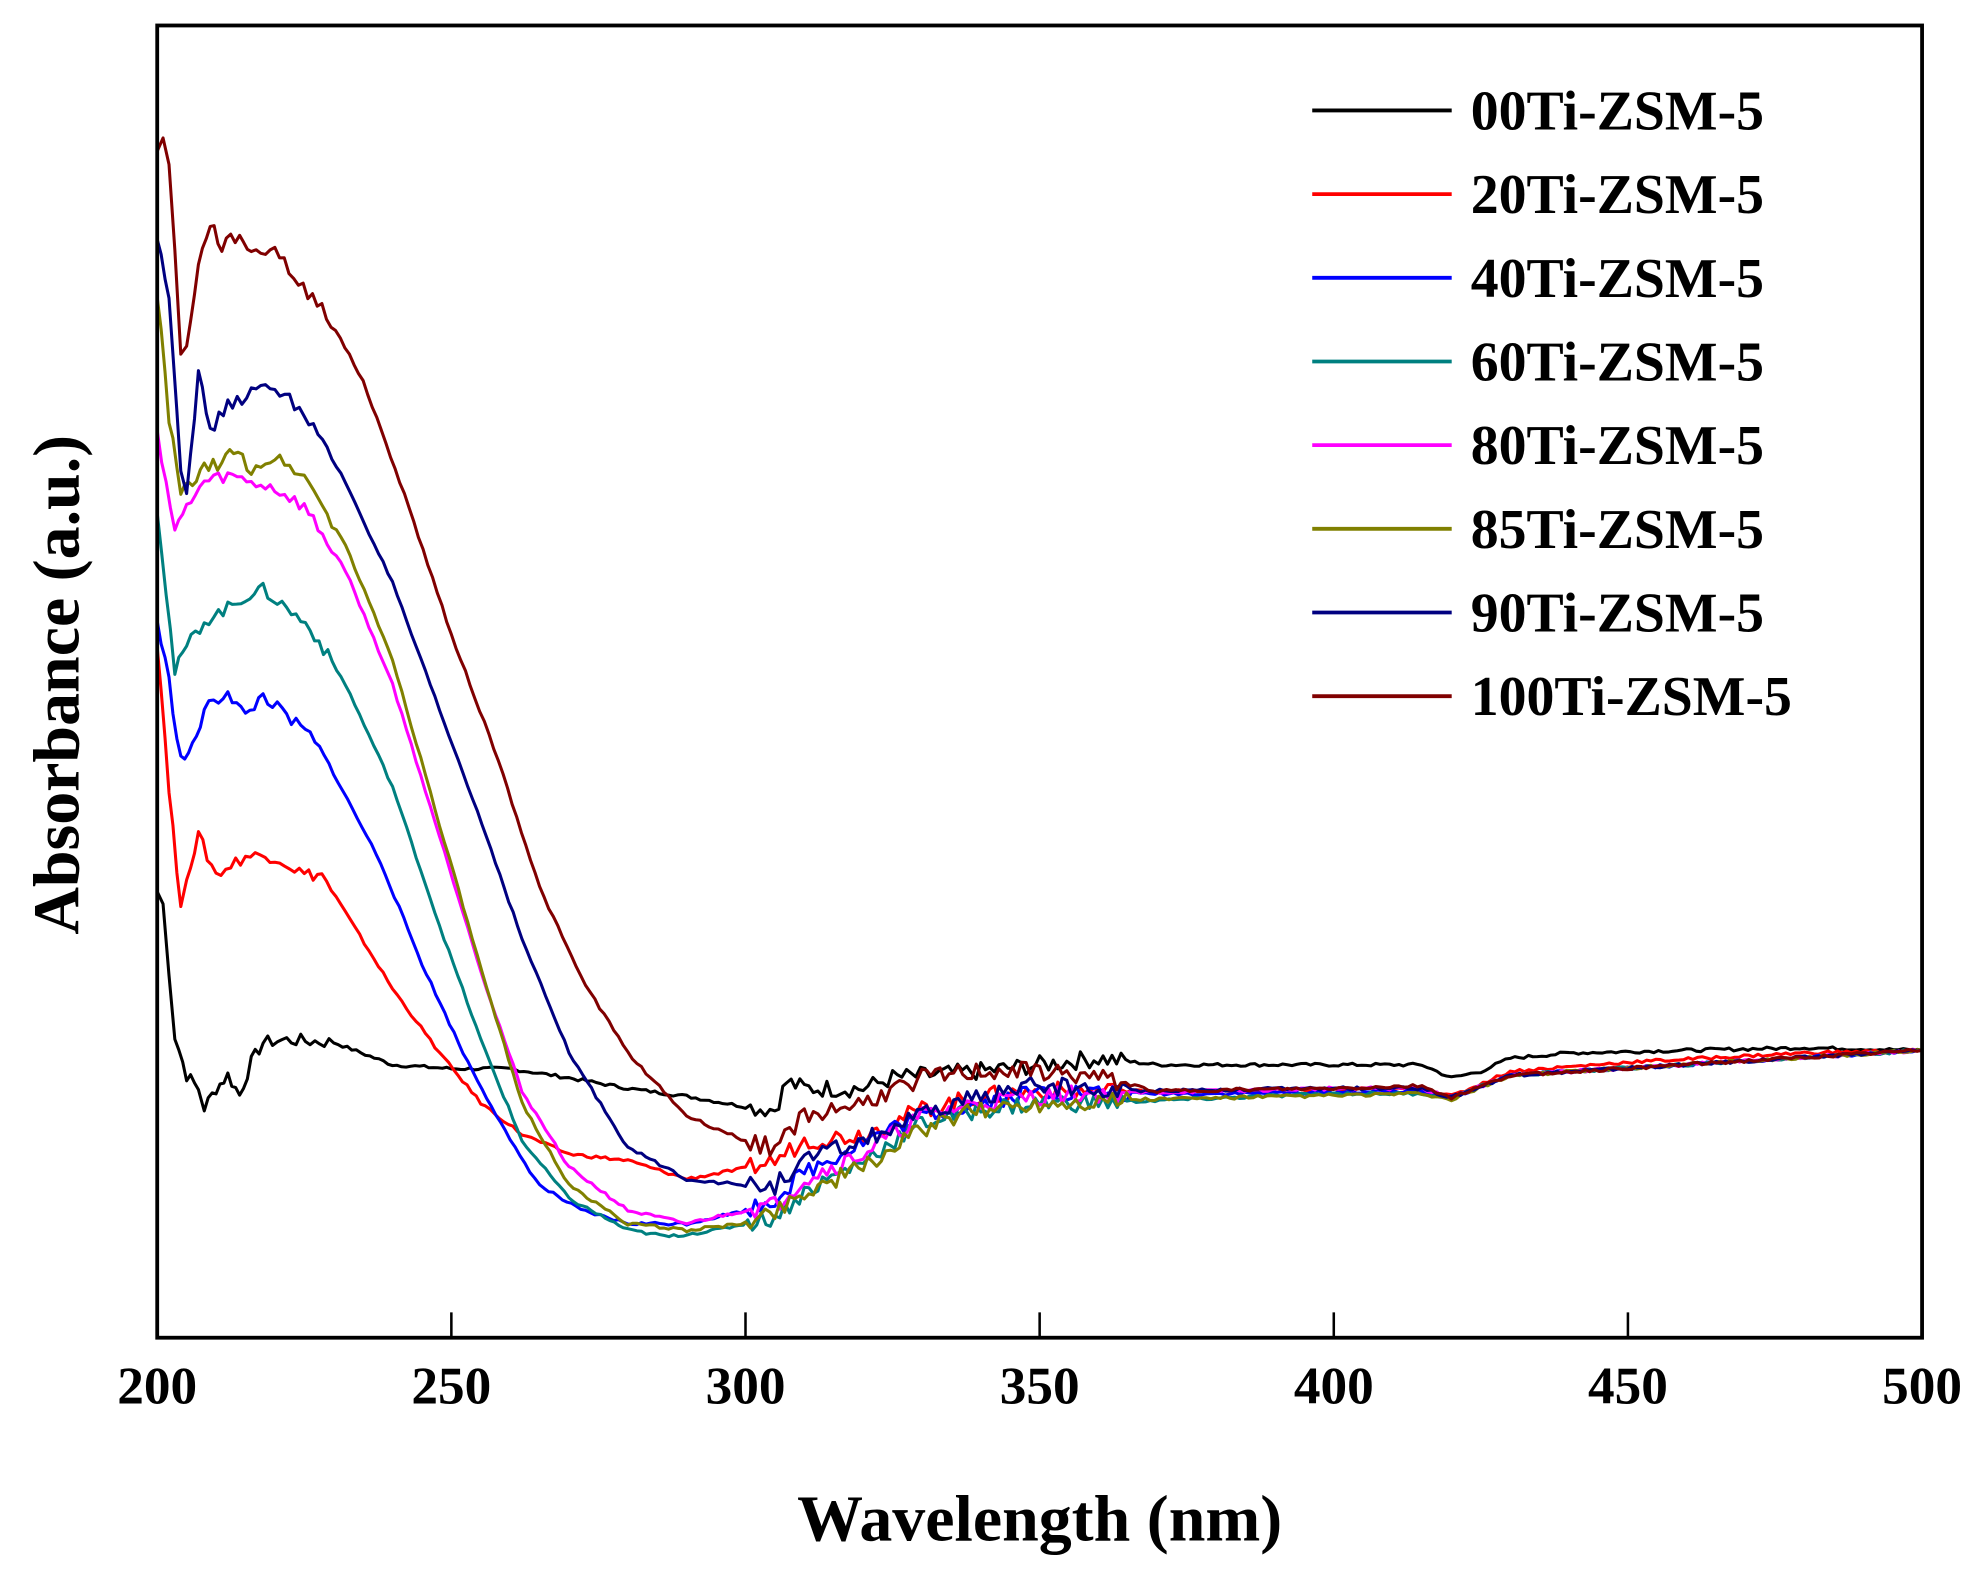 Image resolution: width=1988 pixels, height=1580 pixels. Describe the element at coordinates (1617, 279) in the screenshot. I see `legend-label: 40Ti-ZSM-5` at that location.